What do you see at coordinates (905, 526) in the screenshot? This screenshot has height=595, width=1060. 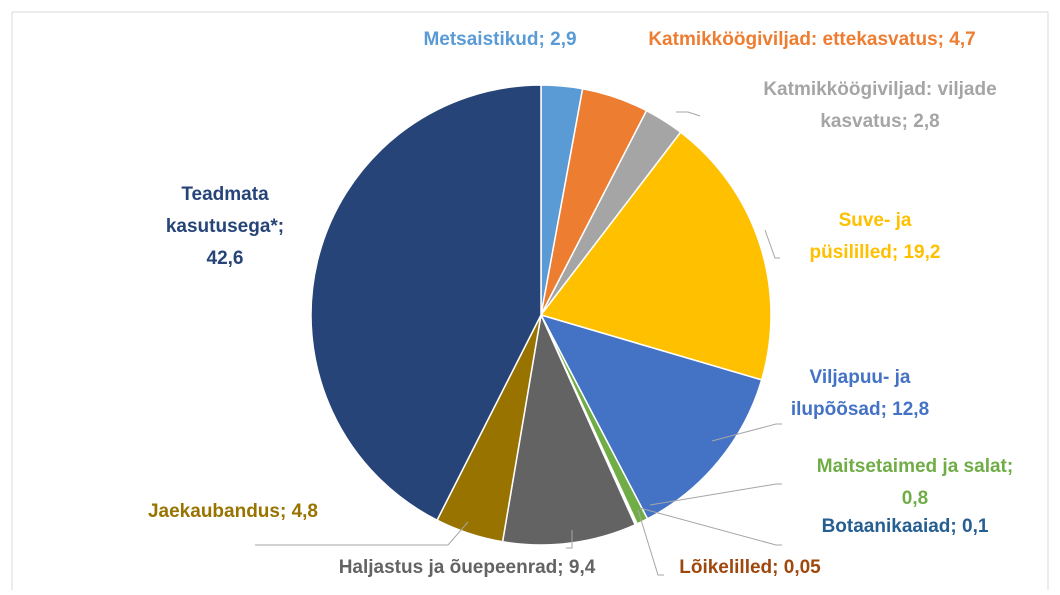 I see `data-label: Botaanikaaiad; 0,1` at bounding box center [905, 526].